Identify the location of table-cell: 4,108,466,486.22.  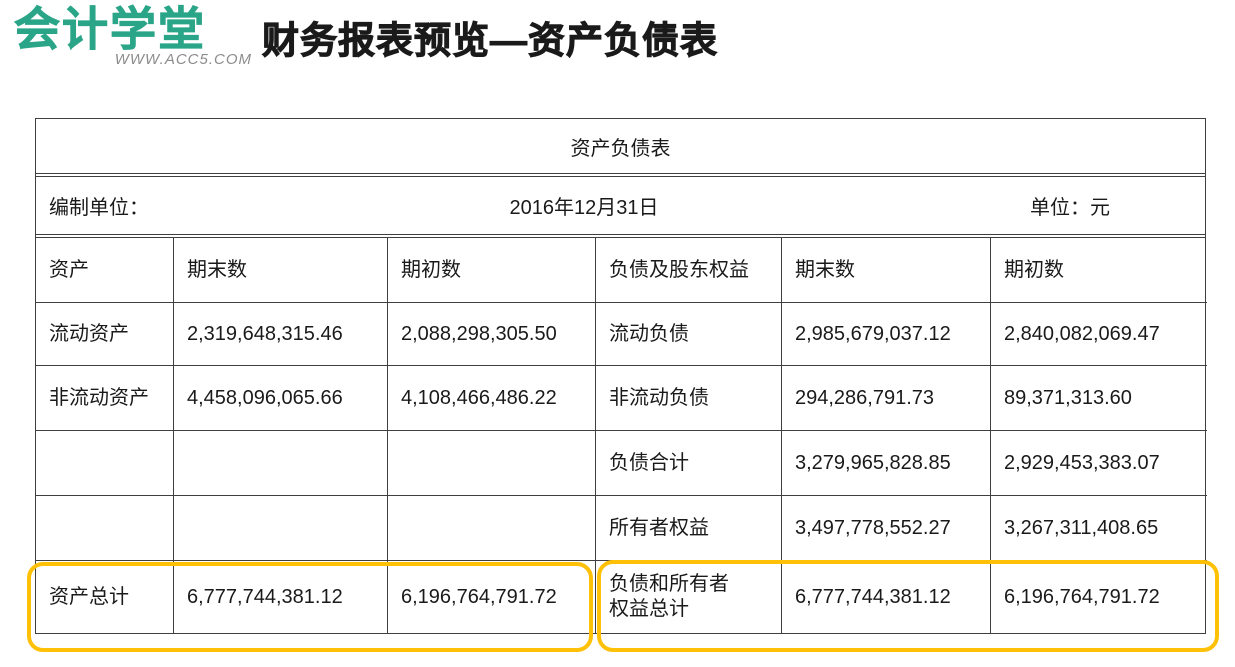
(492, 398).